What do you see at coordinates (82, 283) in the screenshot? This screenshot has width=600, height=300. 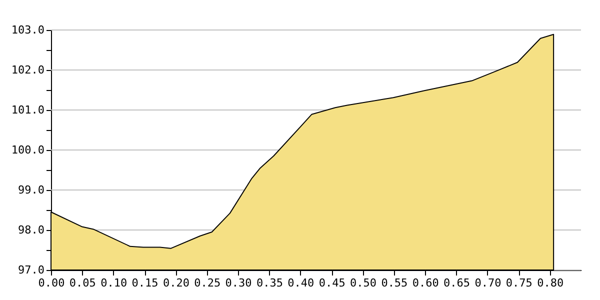 I see `x-tick-label: 0.05` at bounding box center [82, 283].